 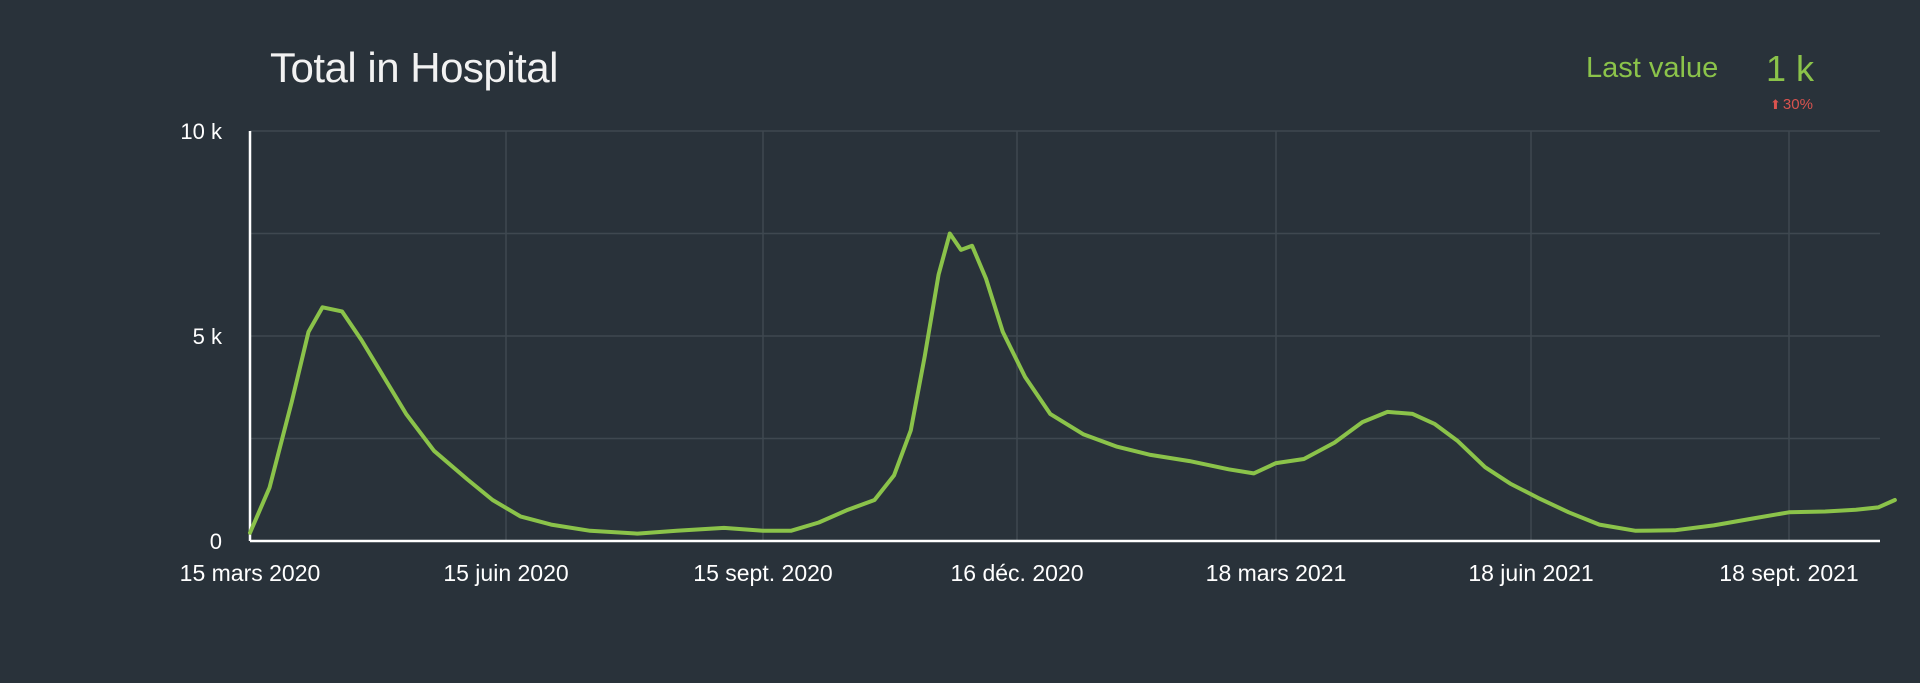 I want to click on change-indicator: ⬆ 30%, so click(x=1791, y=104).